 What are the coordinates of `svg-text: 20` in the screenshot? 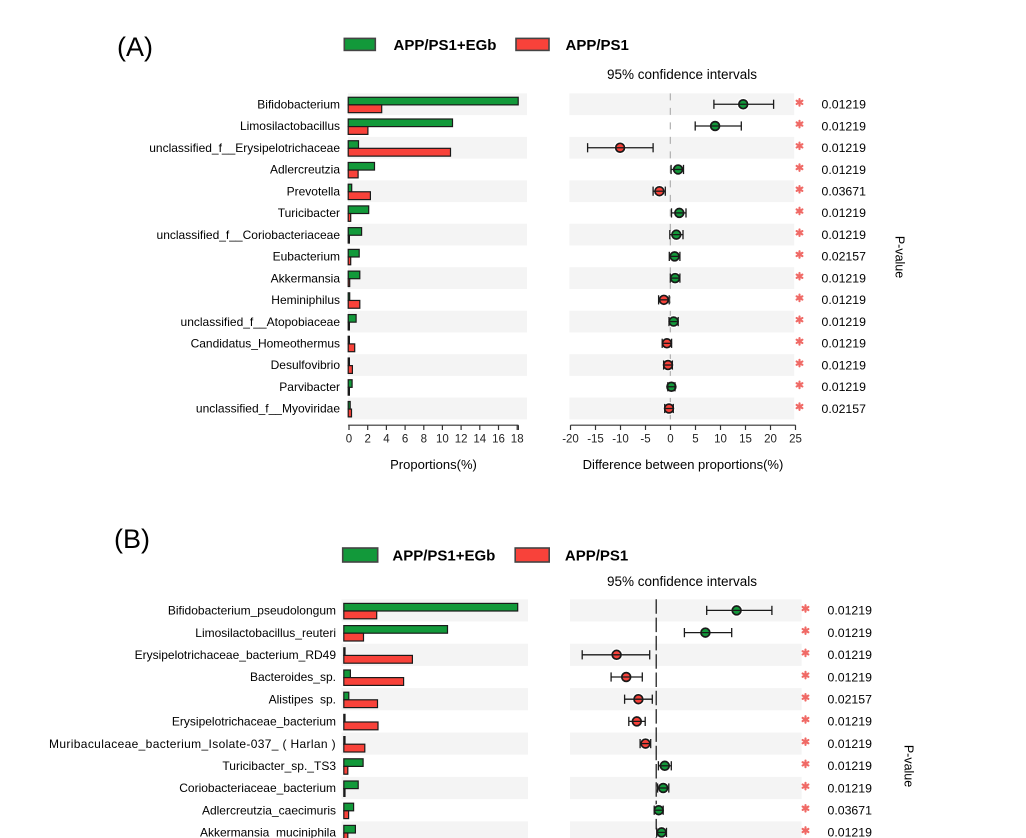 It's located at (770, 440).